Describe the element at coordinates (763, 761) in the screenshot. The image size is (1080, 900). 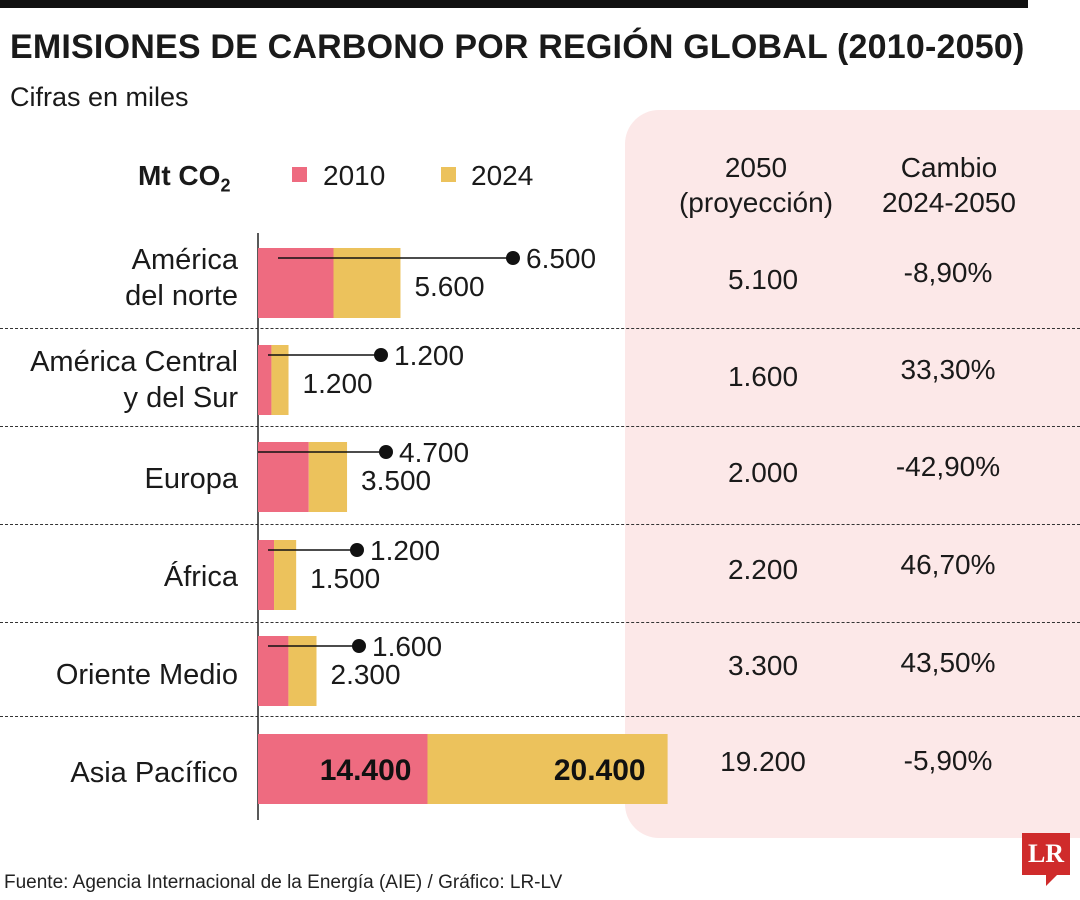
I see `projection-cell: 19.200` at that location.